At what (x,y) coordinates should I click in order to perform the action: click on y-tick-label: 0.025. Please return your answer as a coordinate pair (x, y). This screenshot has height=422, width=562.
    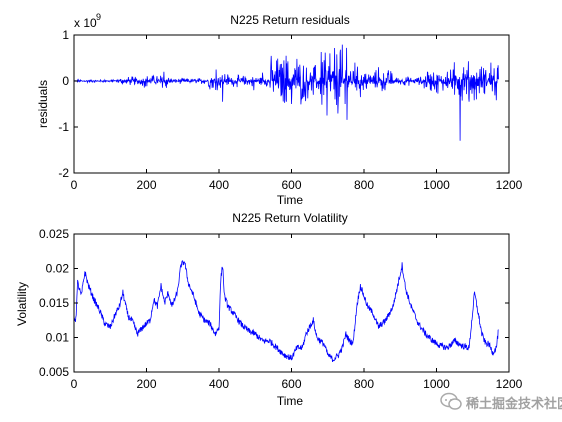
    Looking at the image, I should click on (54, 234).